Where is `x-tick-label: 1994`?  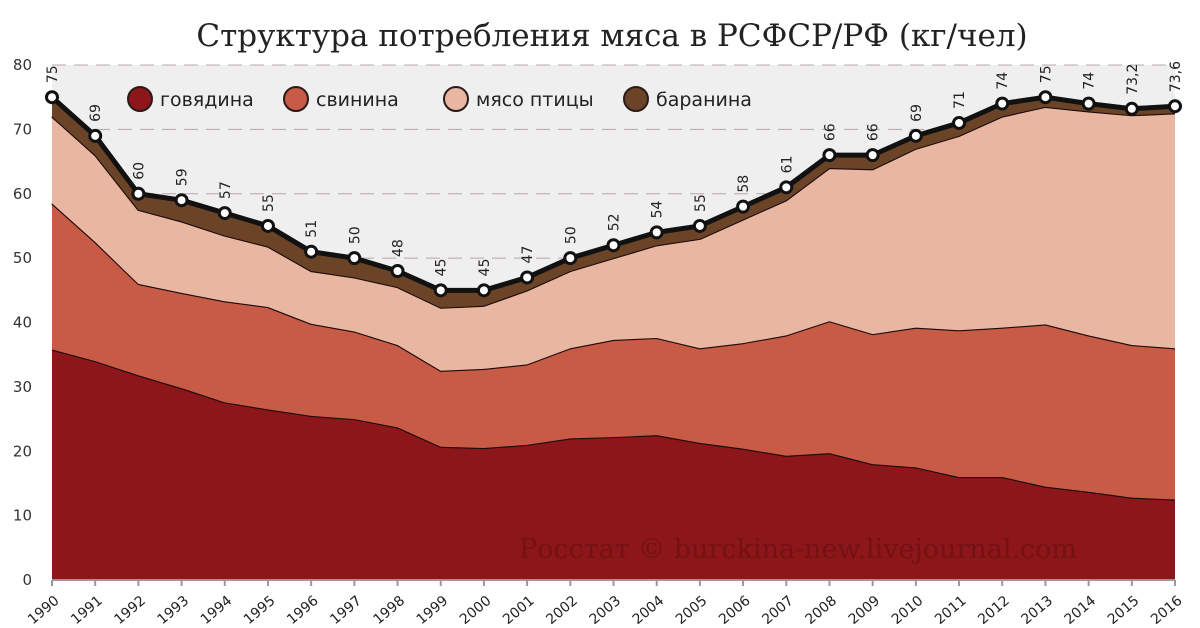 x-tick-label: 1994 is located at coordinates (217, 610).